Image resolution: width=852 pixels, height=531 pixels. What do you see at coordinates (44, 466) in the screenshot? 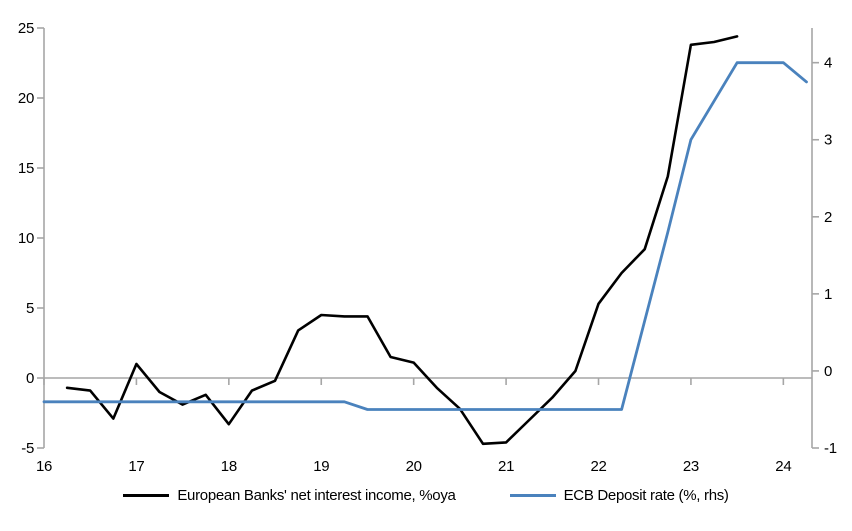
I see `x-axis-tick-label: 16` at bounding box center [44, 466].